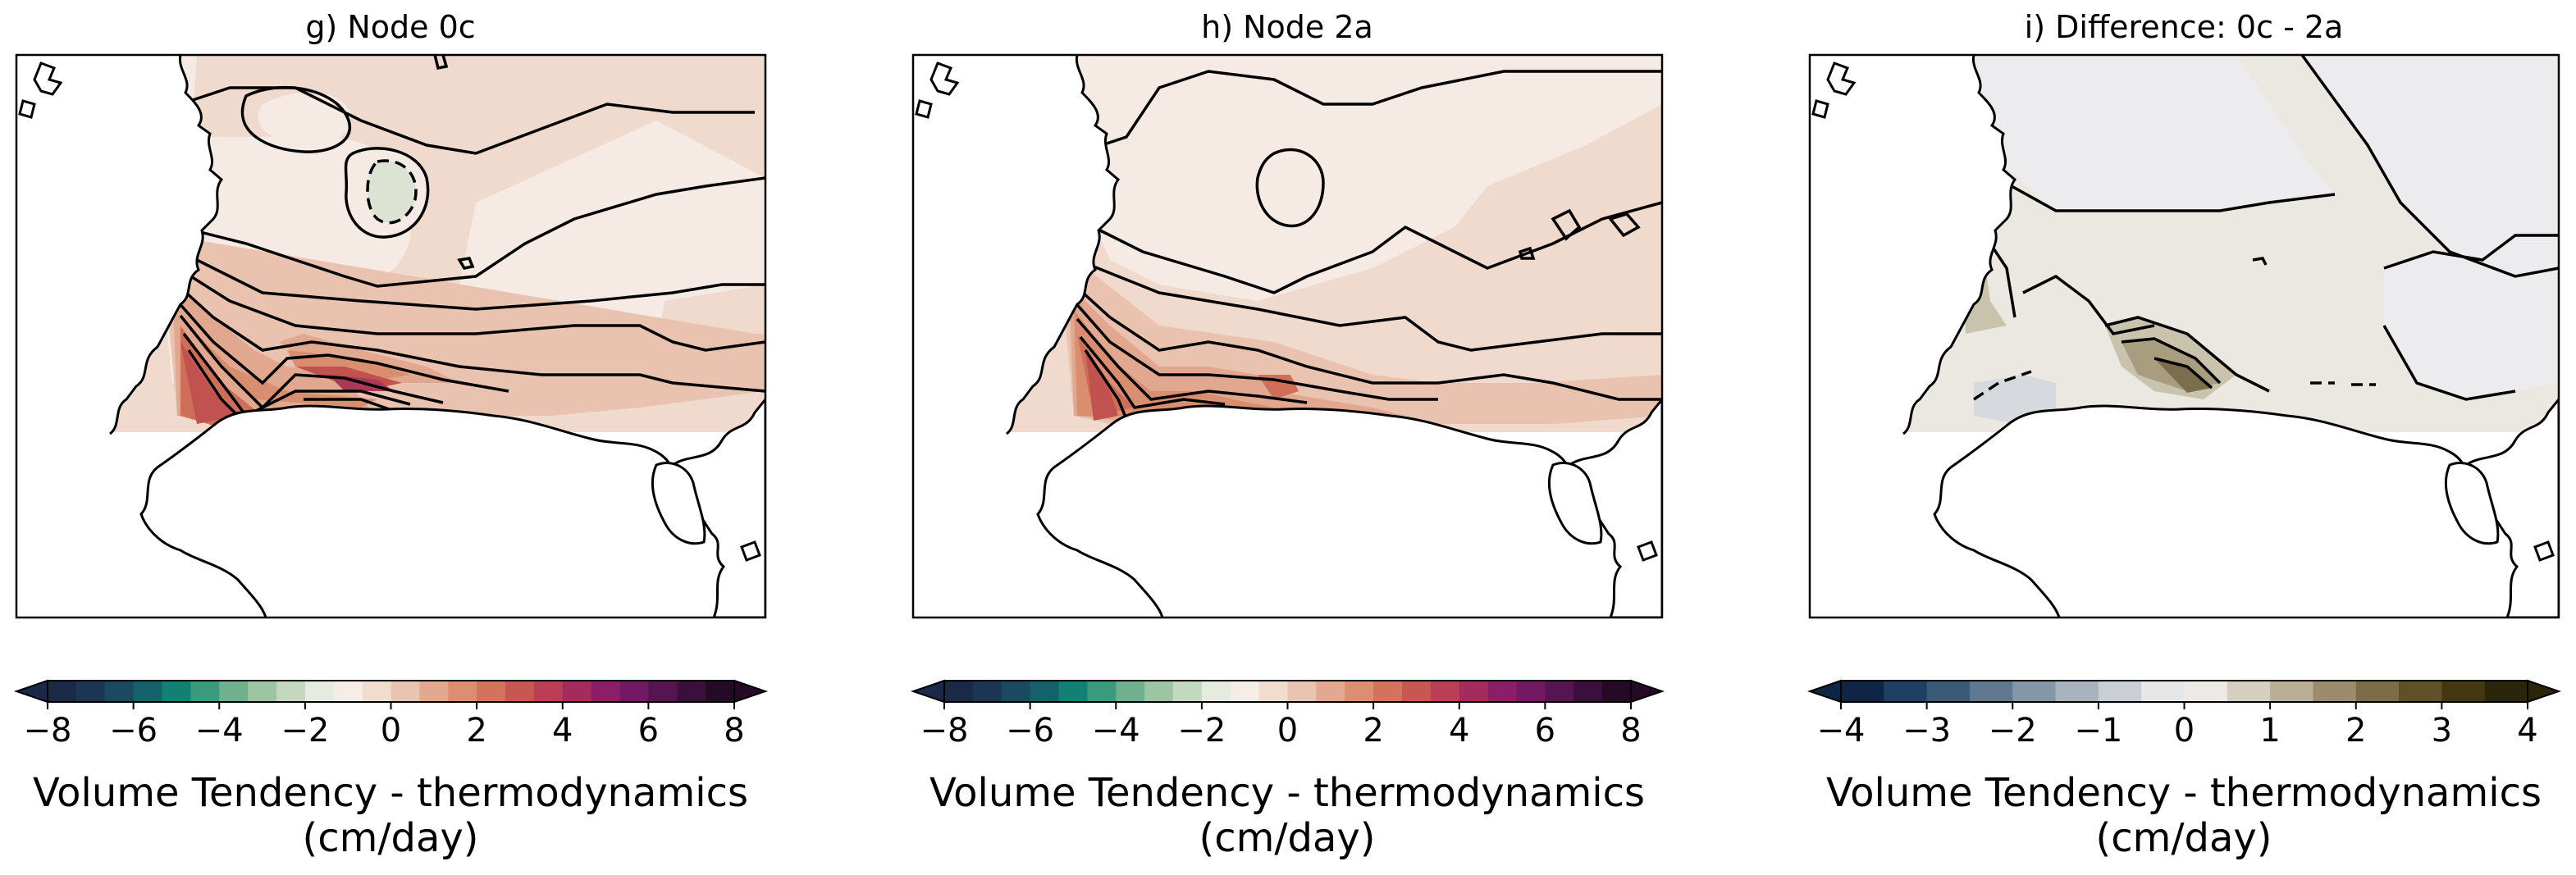 This screenshot has width=2576, height=875. What do you see at coordinates (219, 731) in the screenshot?
I see `colorbar-tick-label: −4` at bounding box center [219, 731].